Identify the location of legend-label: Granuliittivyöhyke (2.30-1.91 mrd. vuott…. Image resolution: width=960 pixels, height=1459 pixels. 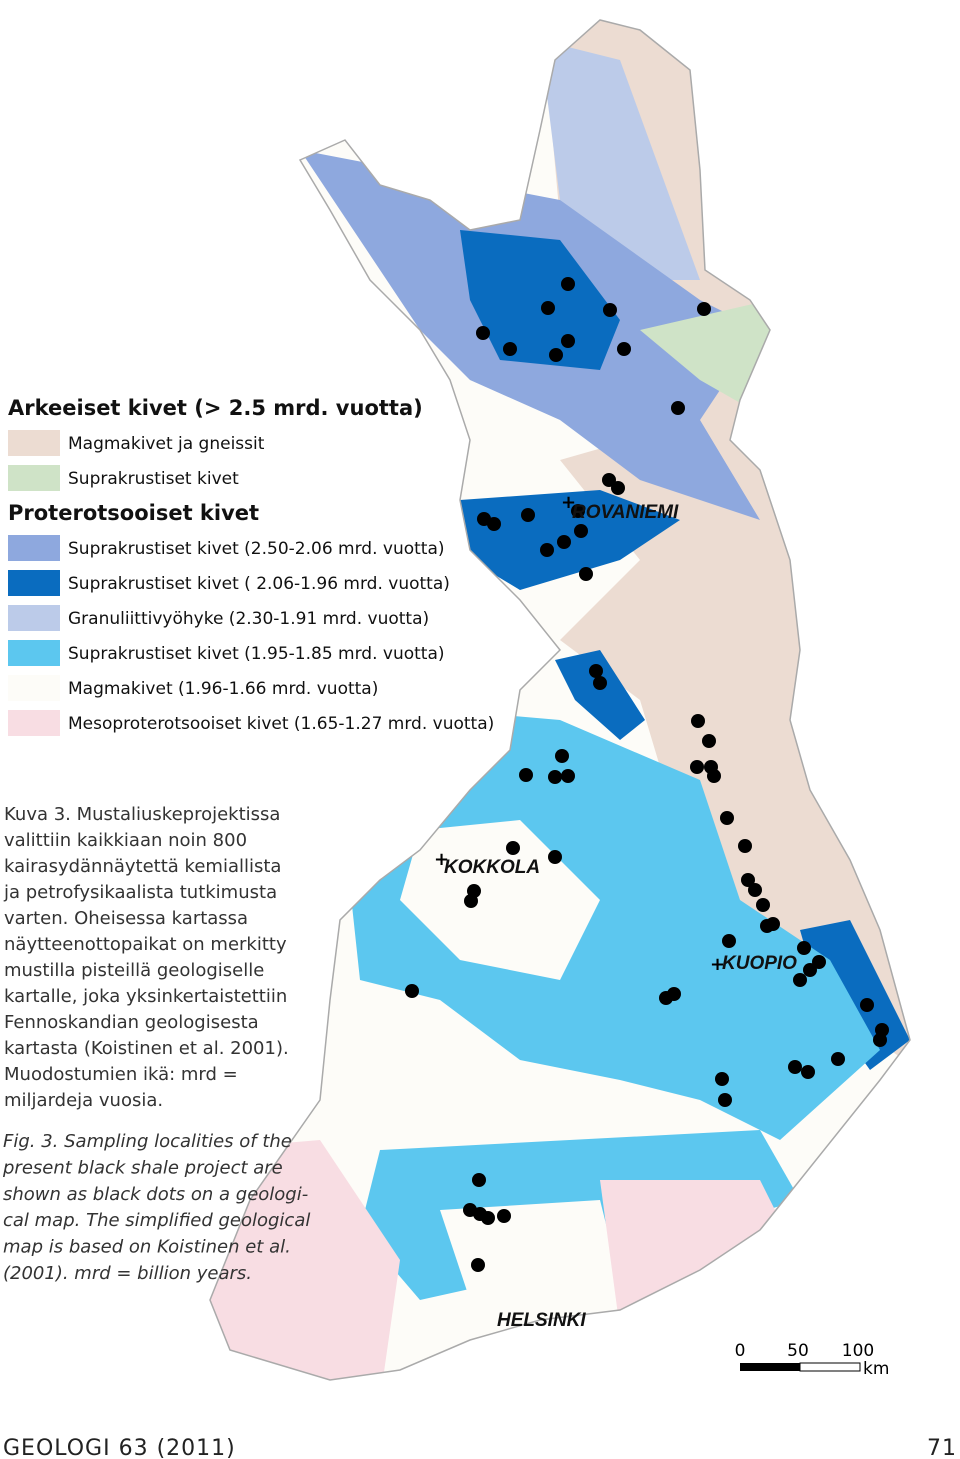
(248, 619).